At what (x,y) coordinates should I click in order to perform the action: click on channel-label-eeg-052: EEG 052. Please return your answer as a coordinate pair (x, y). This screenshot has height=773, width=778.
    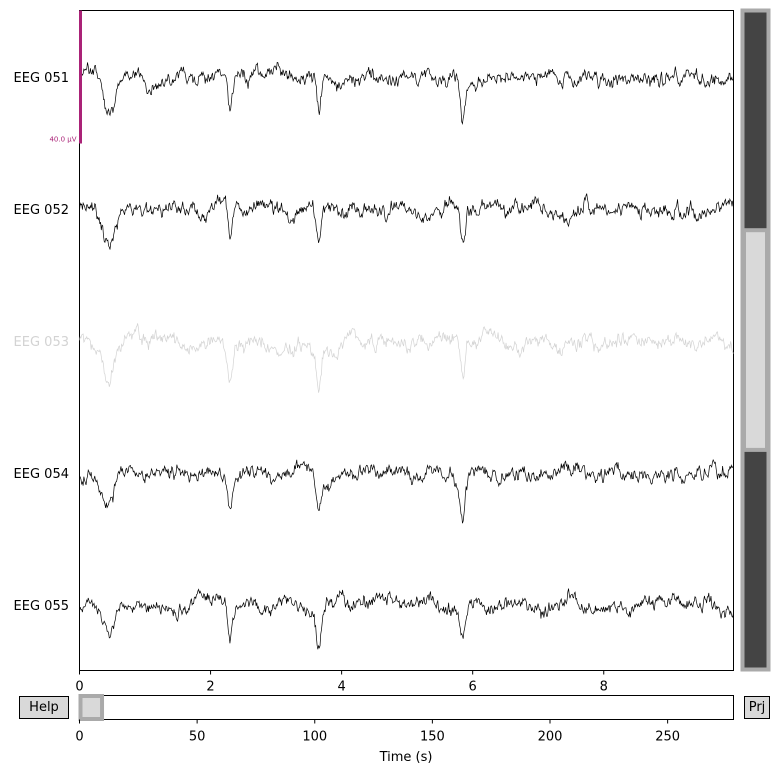
    Looking at the image, I should click on (41, 210).